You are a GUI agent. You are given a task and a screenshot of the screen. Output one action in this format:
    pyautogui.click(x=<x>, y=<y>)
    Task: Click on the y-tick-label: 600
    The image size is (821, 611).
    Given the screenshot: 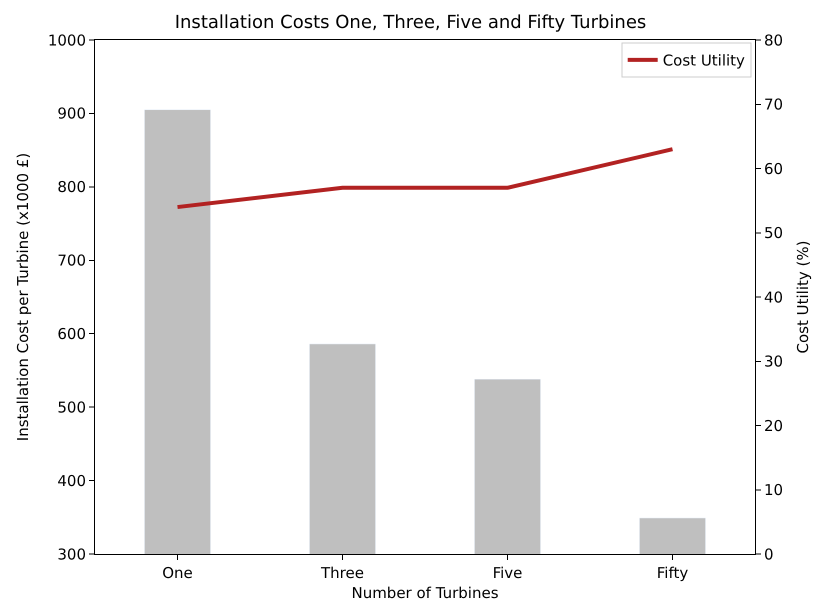 What is the action you would take?
    pyautogui.click(x=71, y=333)
    